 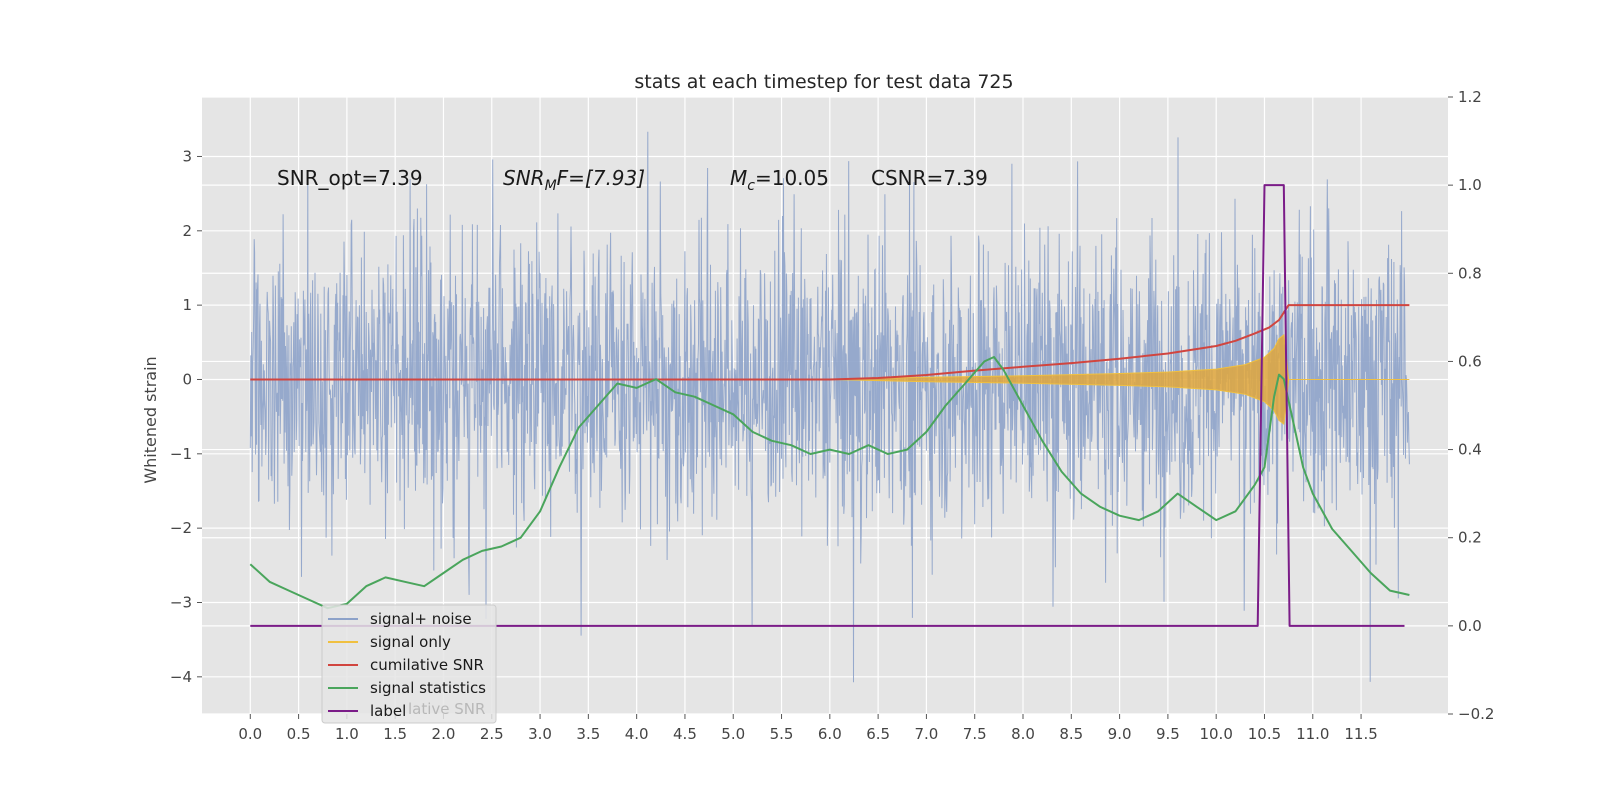 I want to click on y-axis-ticks: 3 2 1 0 −1 −2 −3 −4, so click(x=186, y=416).